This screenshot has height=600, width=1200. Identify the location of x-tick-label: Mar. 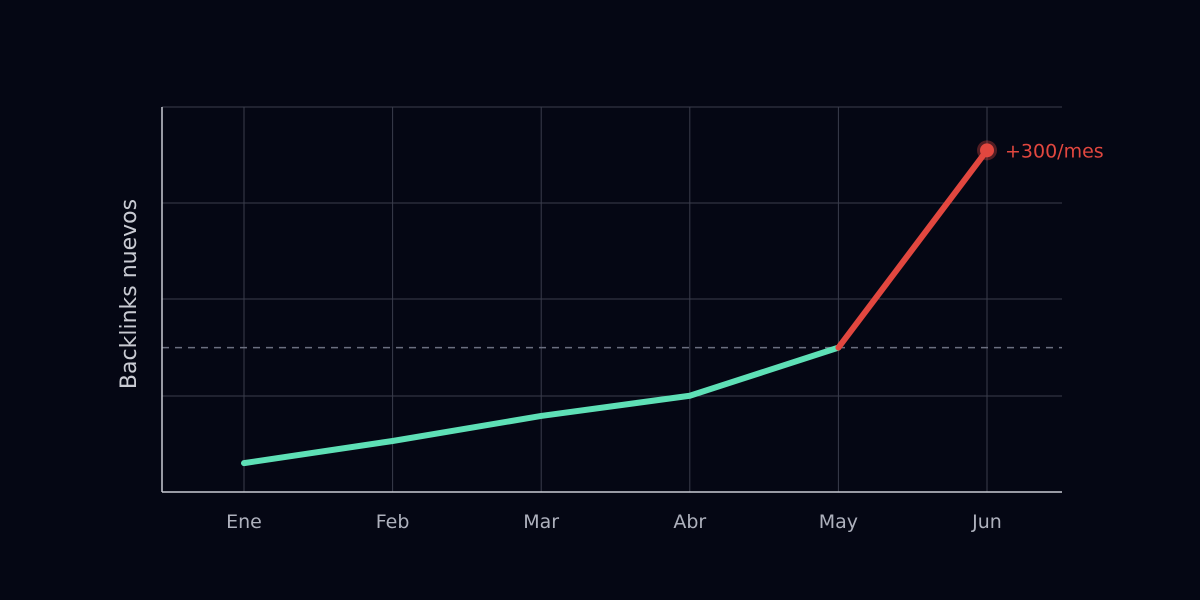
(541, 522).